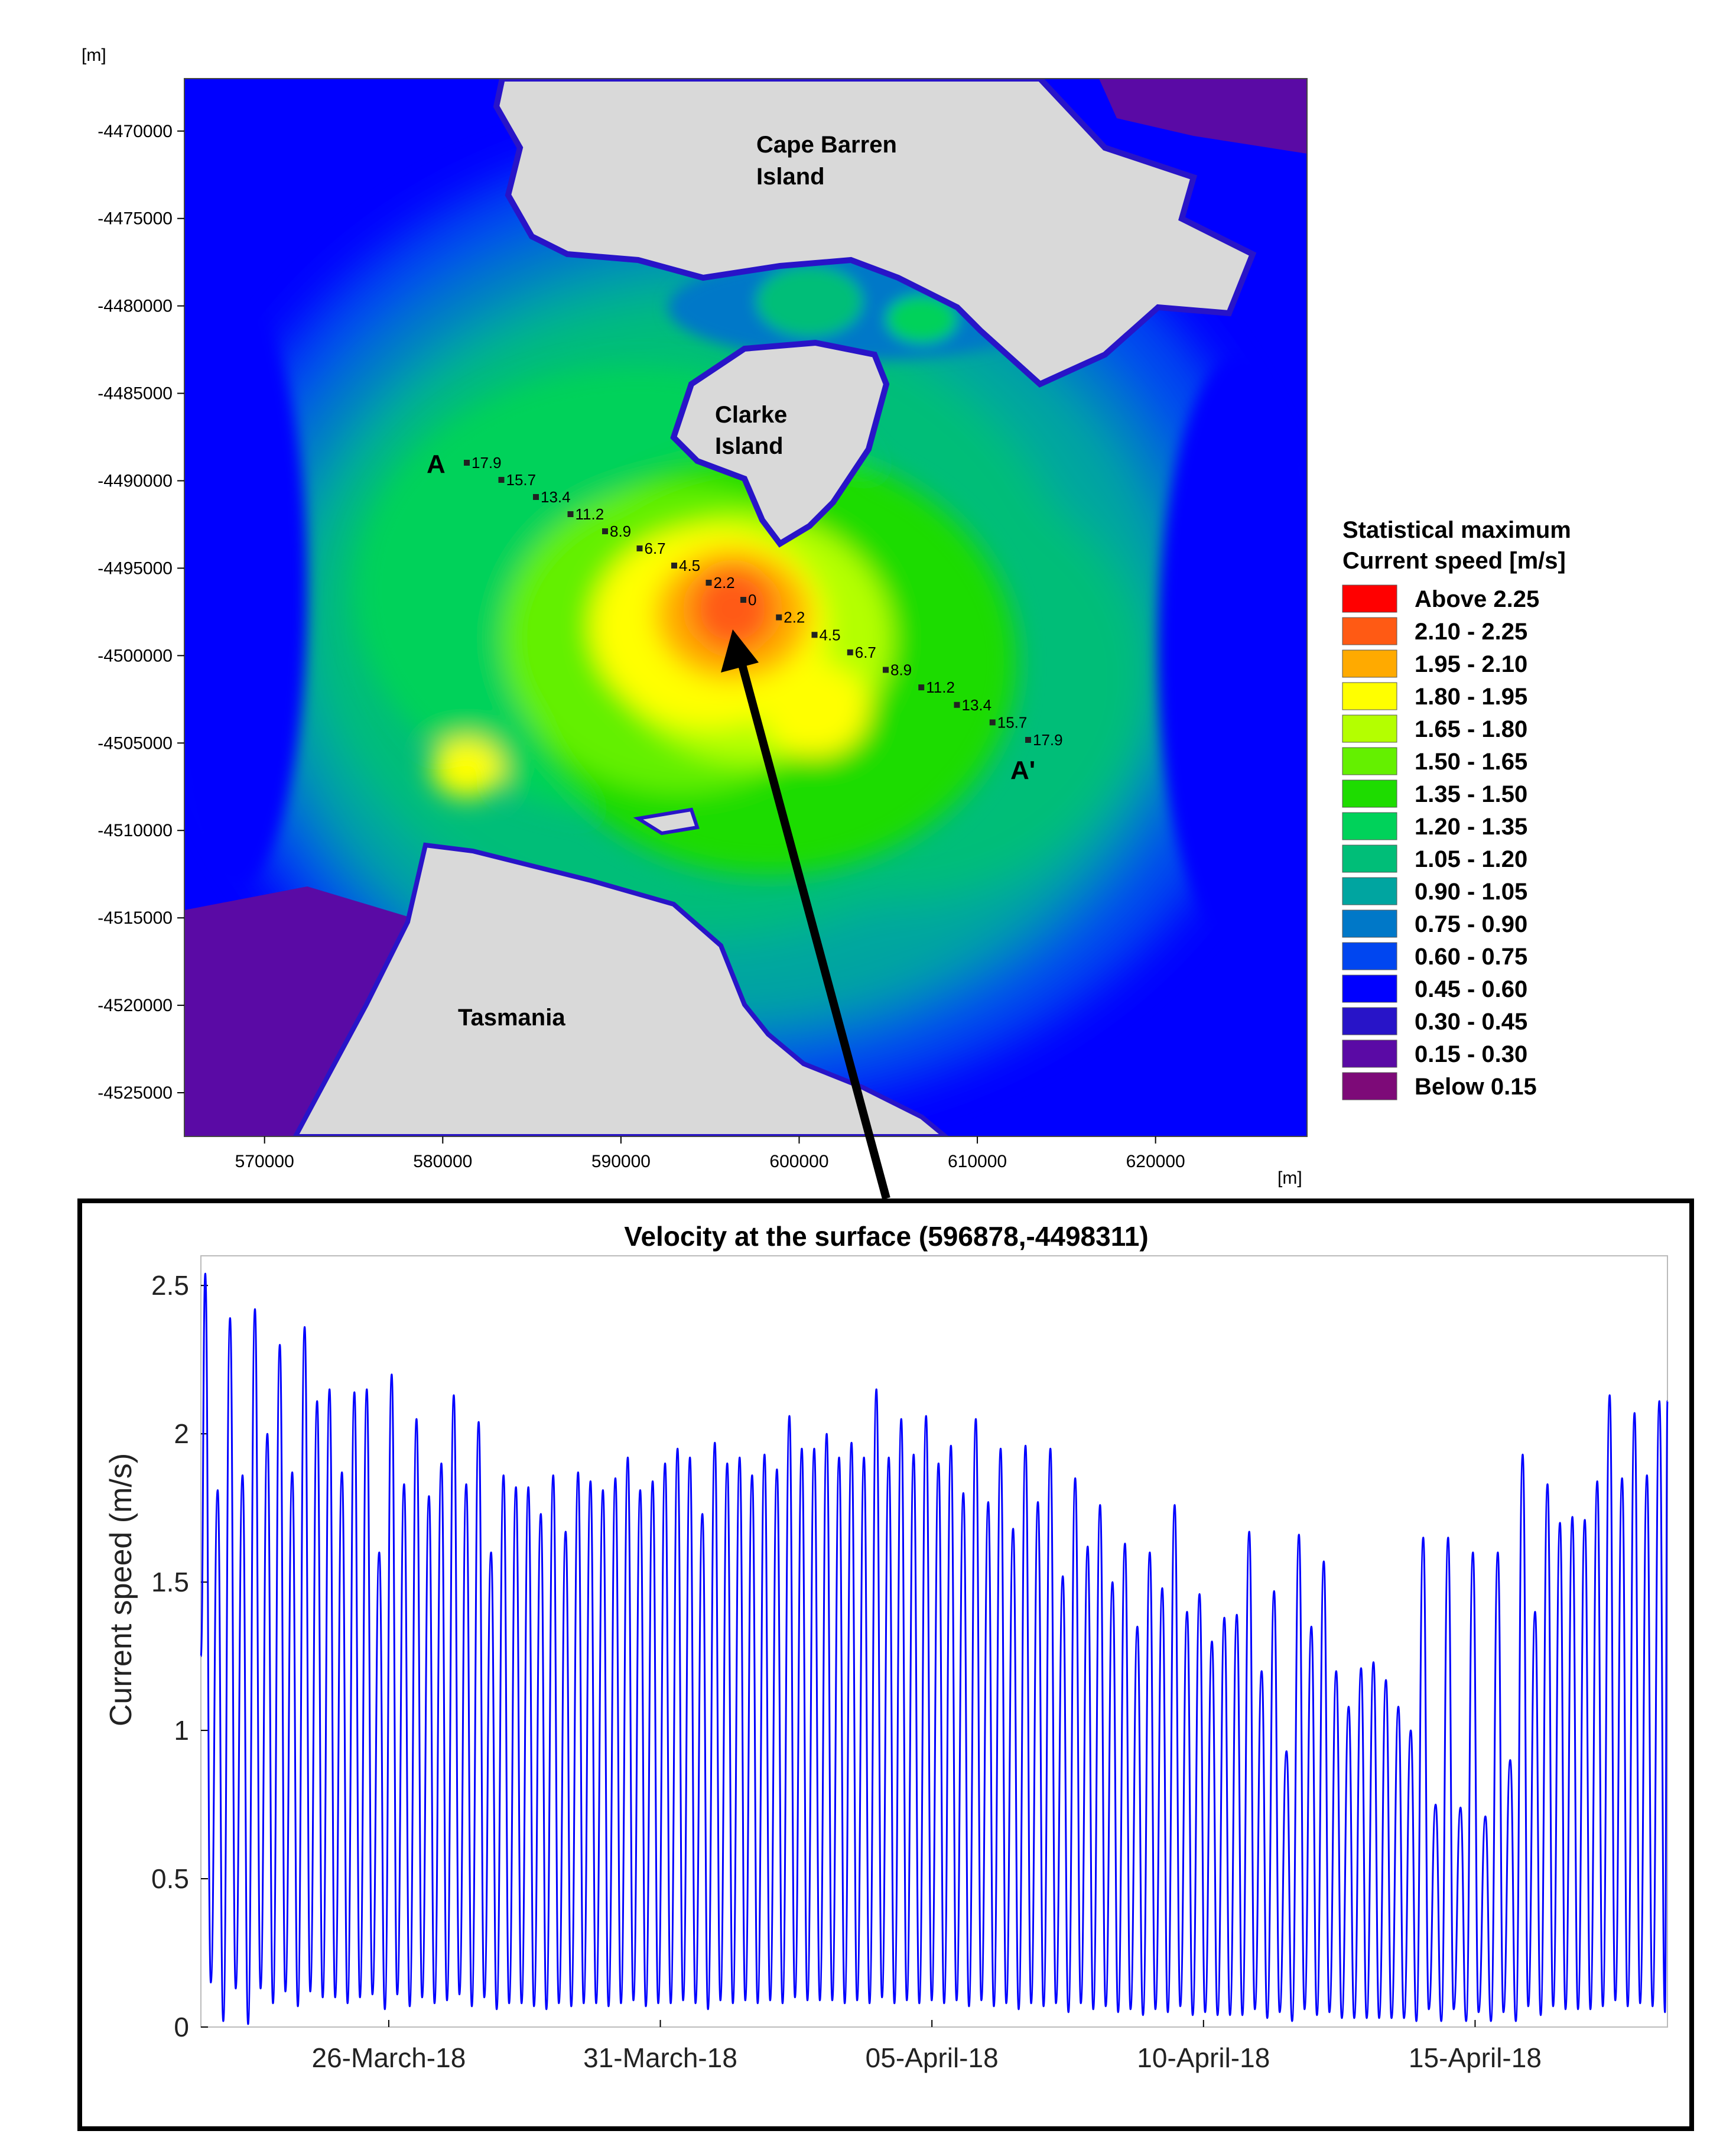 The width and height of the screenshot is (1736, 2147). What do you see at coordinates (170, 1582) in the screenshot?
I see `ts-y-tick-label: 1.5` at bounding box center [170, 1582].